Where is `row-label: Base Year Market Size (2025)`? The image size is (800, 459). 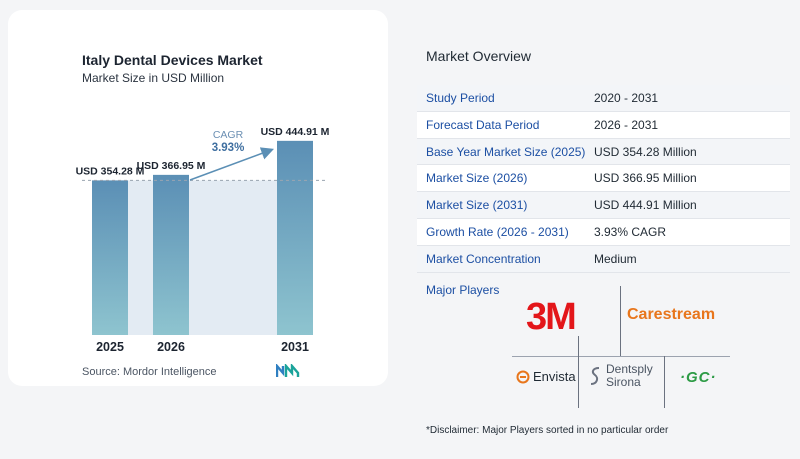 row-label: Base Year Market Size (2025) is located at coordinates (506, 151).